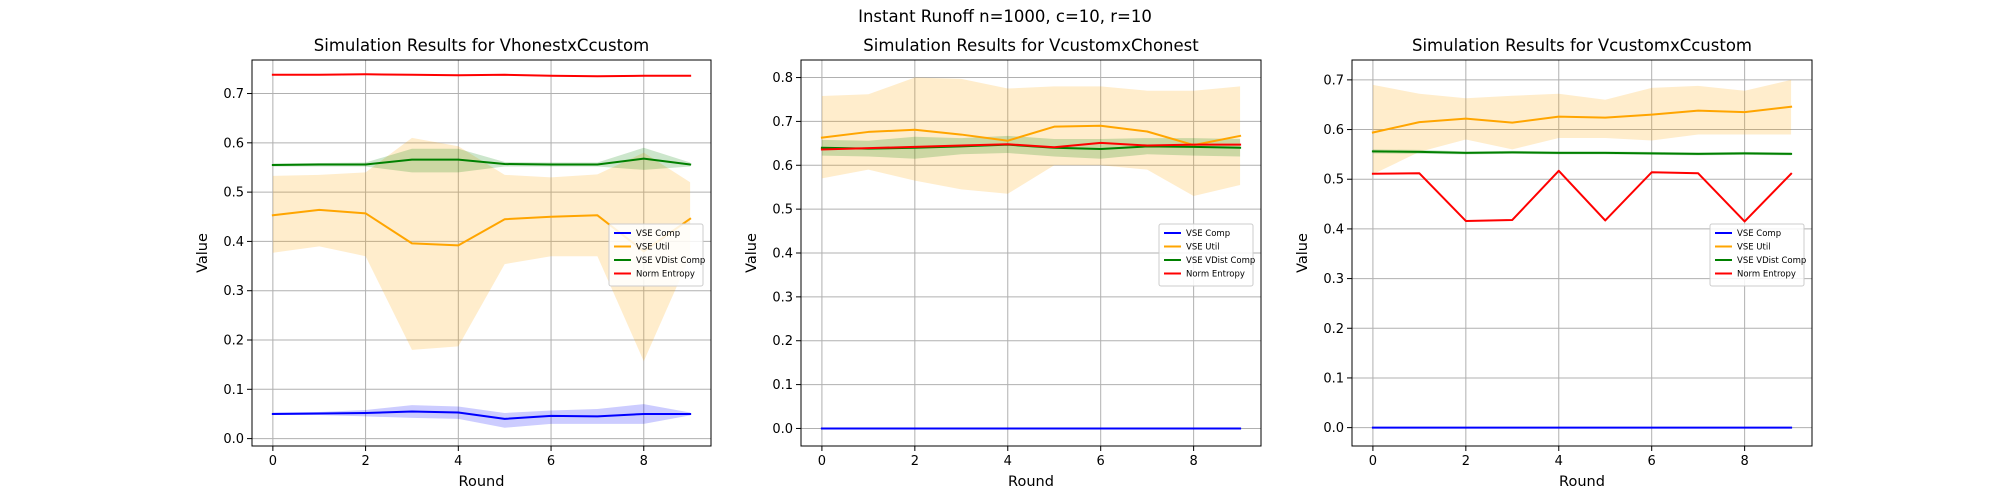  Describe the element at coordinates (1582, 45) in the screenshot. I see `chart-title: Simulation Results for VcustomxCcustom` at that location.